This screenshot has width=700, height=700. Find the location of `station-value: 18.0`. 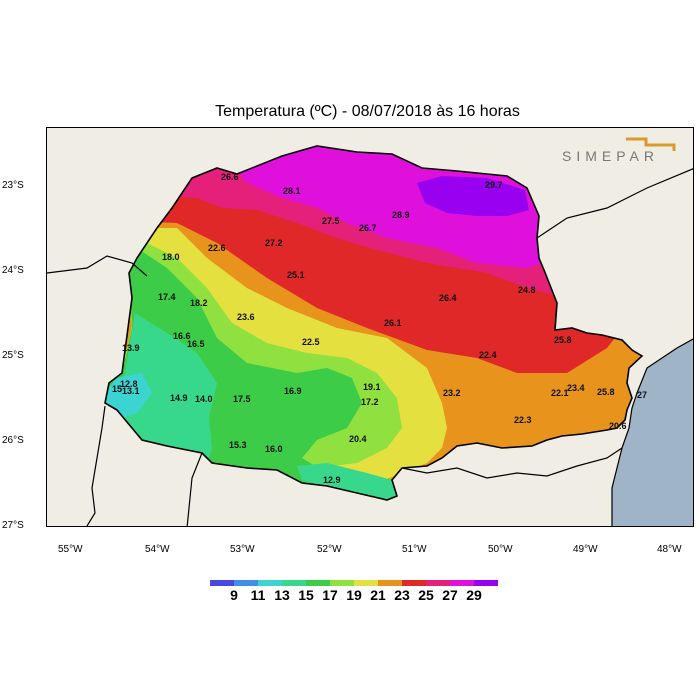

station-value: 18.0 is located at coordinates (171, 257).